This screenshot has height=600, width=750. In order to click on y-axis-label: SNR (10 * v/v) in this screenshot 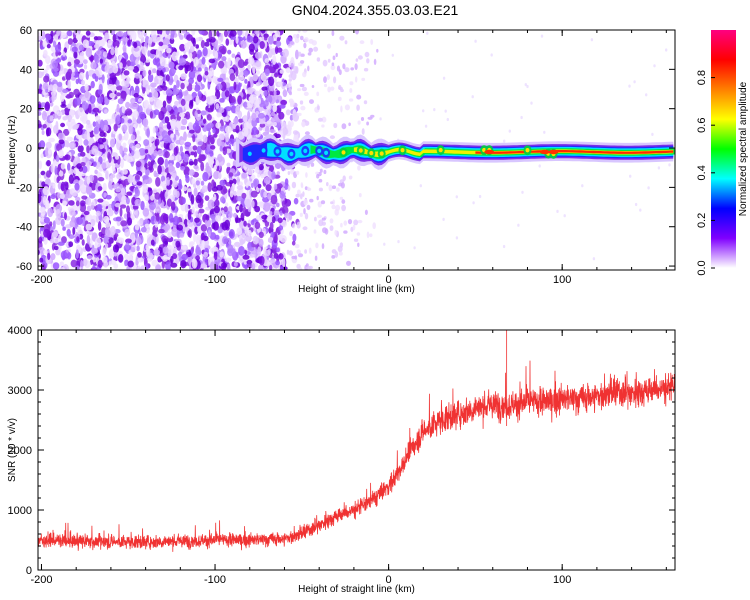, I will do `click(12, 450)`.